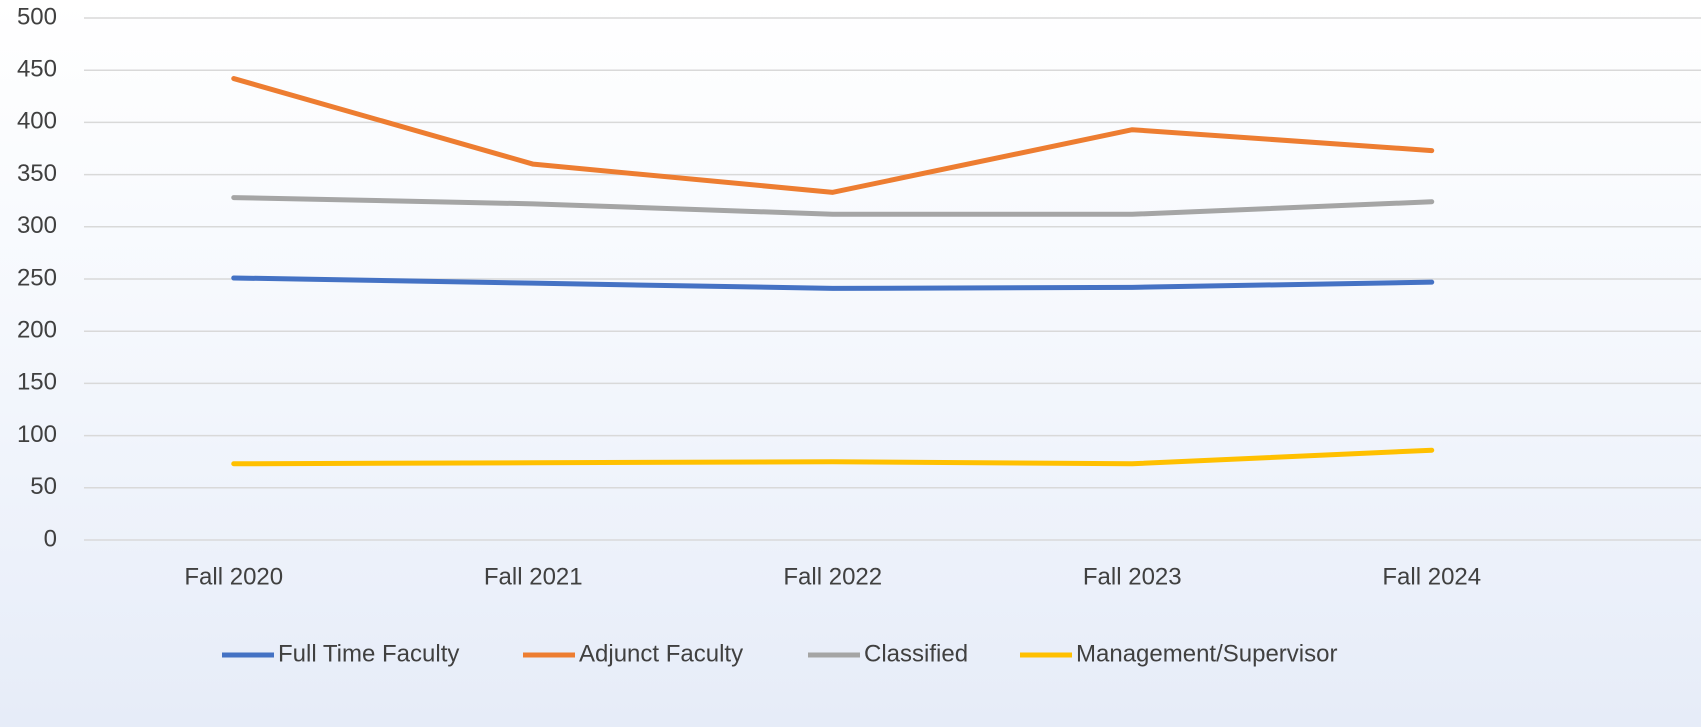 This screenshot has height=727, width=1701. I want to click on legend-label: Full Time Faculty, so click(368, 653).